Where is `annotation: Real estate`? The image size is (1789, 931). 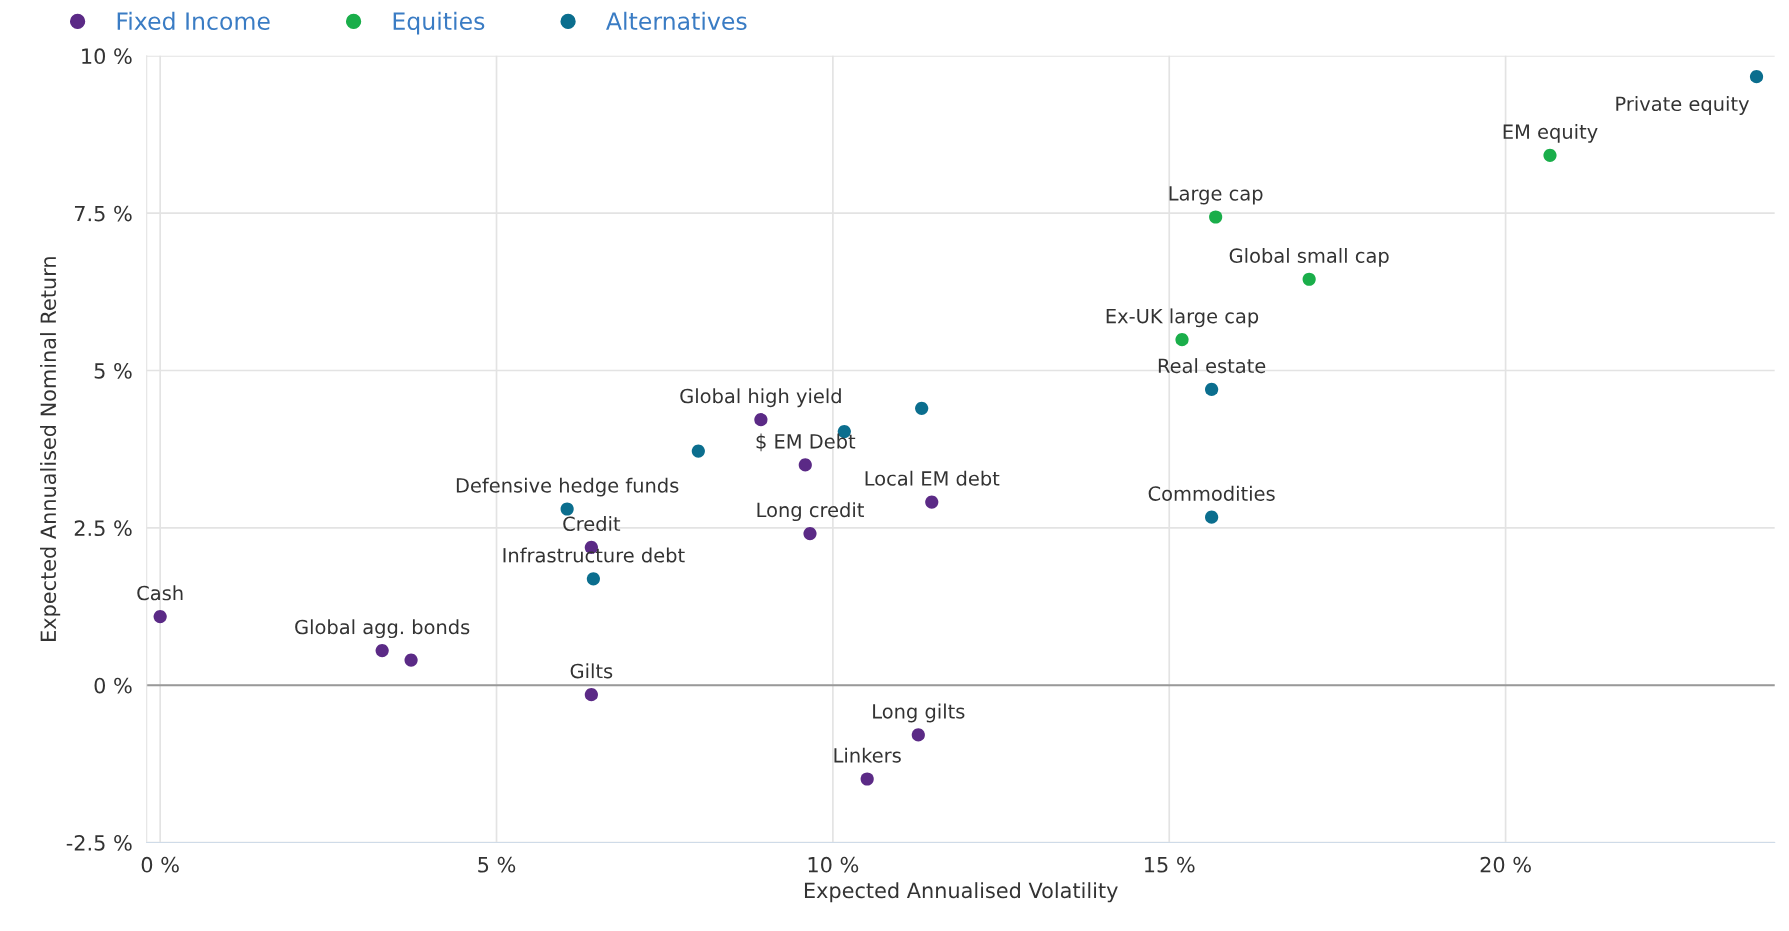 annotation: Real estate is located at coordinates (1212, 366).